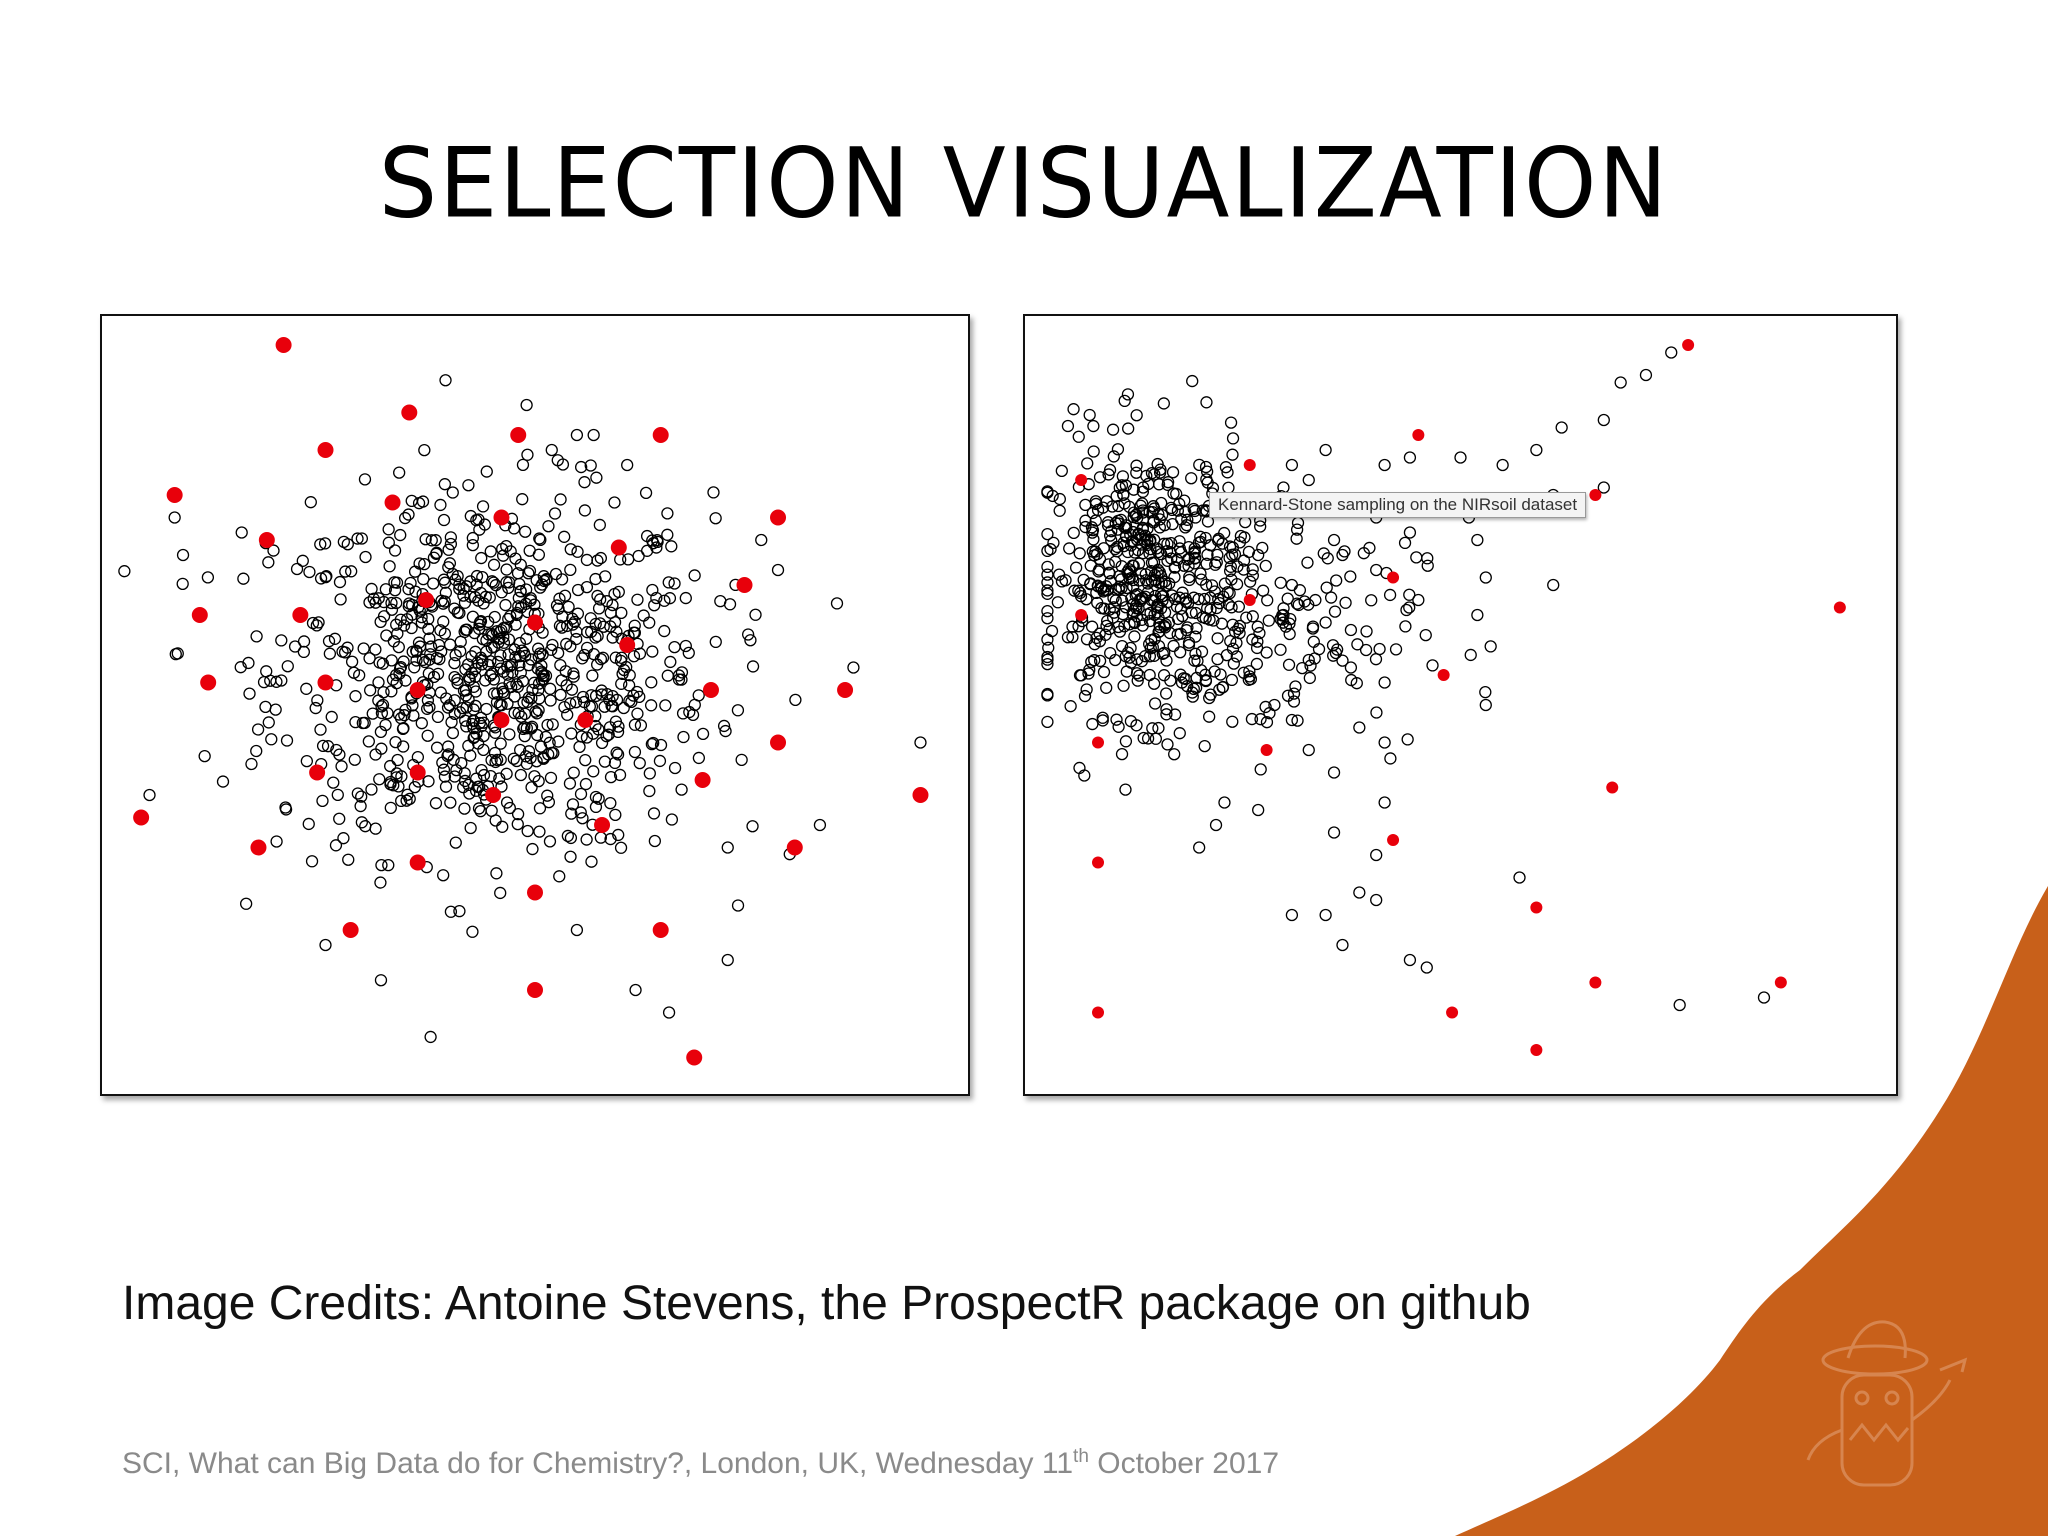 The width and height of the screenshot is (2048, 1536). Describe the element at coordinates (1184, 1463) in the screenshot. I see `footer-suffix: October 2017` at that location.